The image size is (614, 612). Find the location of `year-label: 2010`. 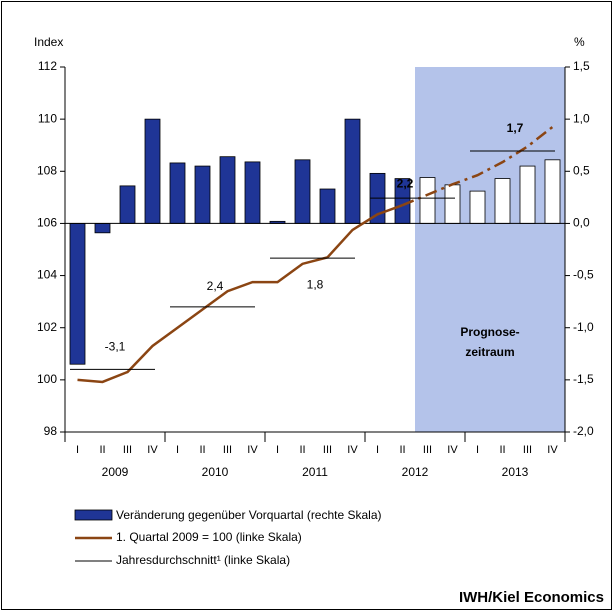

year-label: 2010 is located at coordinates (215, 472).